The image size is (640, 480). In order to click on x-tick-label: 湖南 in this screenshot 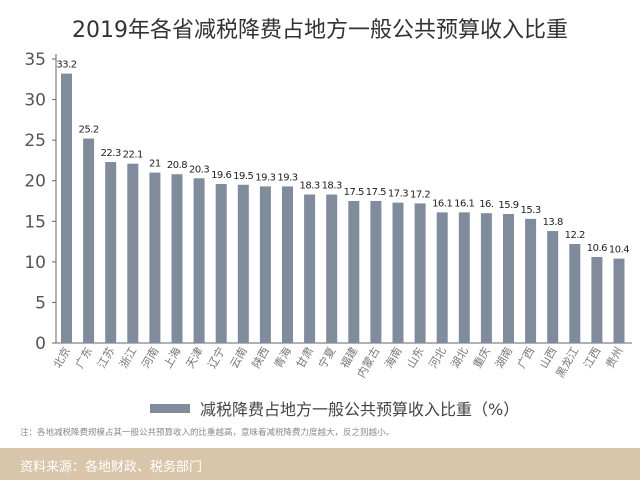, I will do `click(504, 358)`.